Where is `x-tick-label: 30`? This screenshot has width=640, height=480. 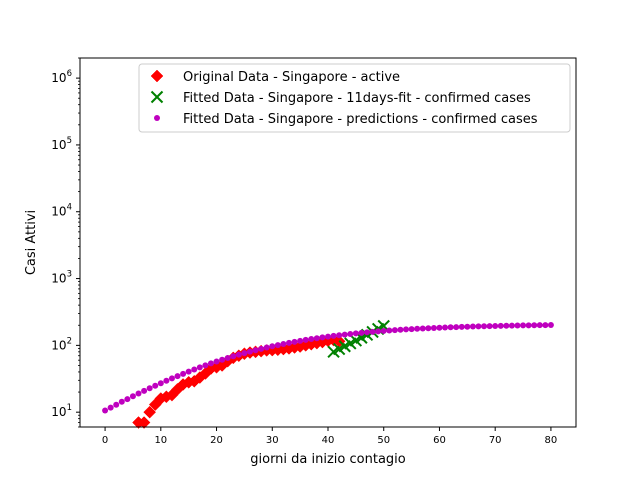
x-tick-label: 30 is located at coordinates (272, 440).